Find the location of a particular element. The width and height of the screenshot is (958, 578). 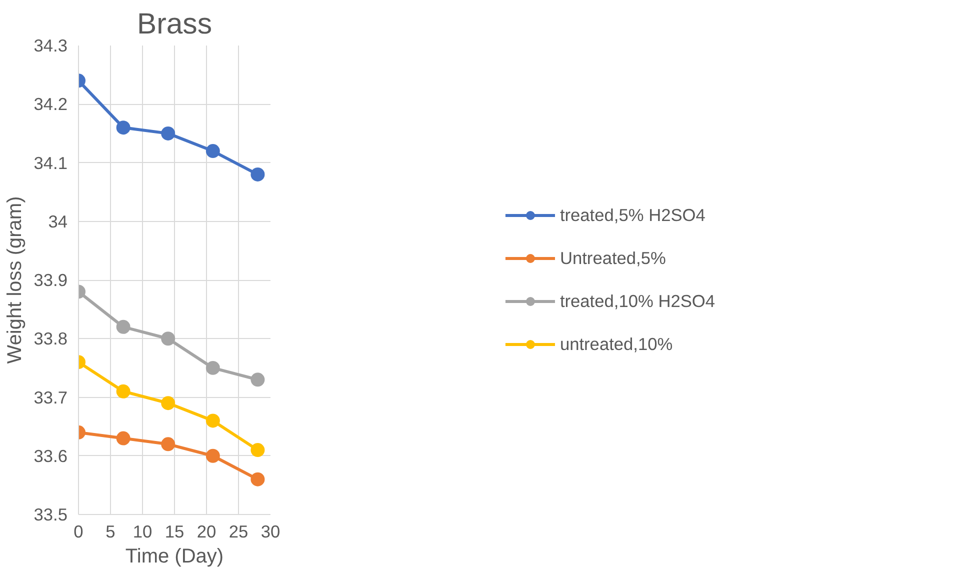

x-tick-label: 20 is located at coordinates (206, 532).